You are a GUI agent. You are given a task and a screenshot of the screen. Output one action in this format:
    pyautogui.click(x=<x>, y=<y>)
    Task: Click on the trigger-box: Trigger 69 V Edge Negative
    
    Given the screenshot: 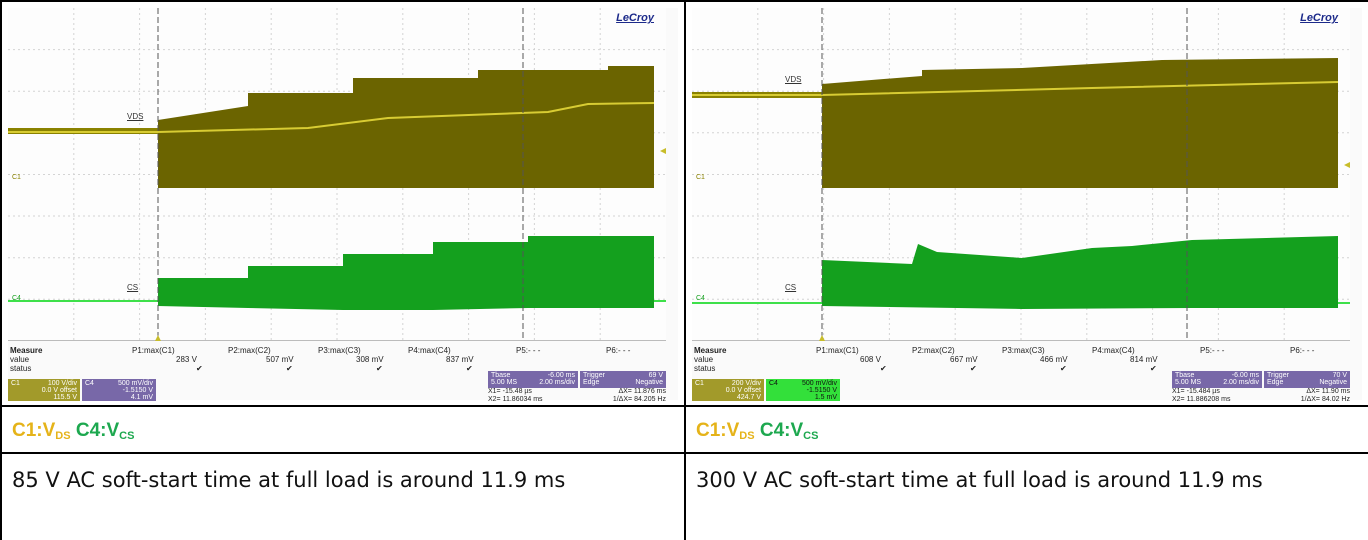 What is the action you would take?
    pyautogui.click(x=623, y=379)
    